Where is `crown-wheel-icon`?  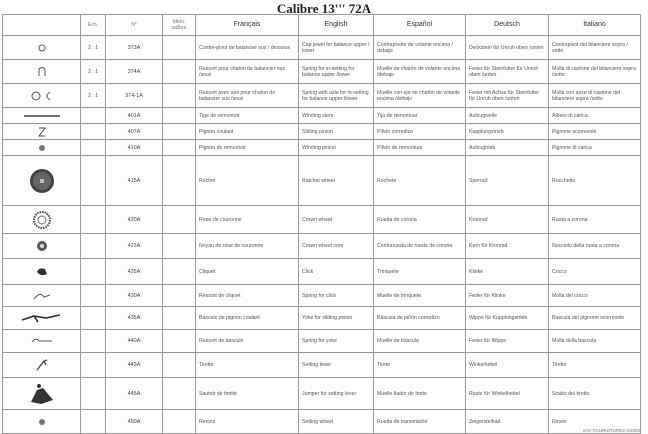 crown-wheel-icon is located at coordinates (41, 219).